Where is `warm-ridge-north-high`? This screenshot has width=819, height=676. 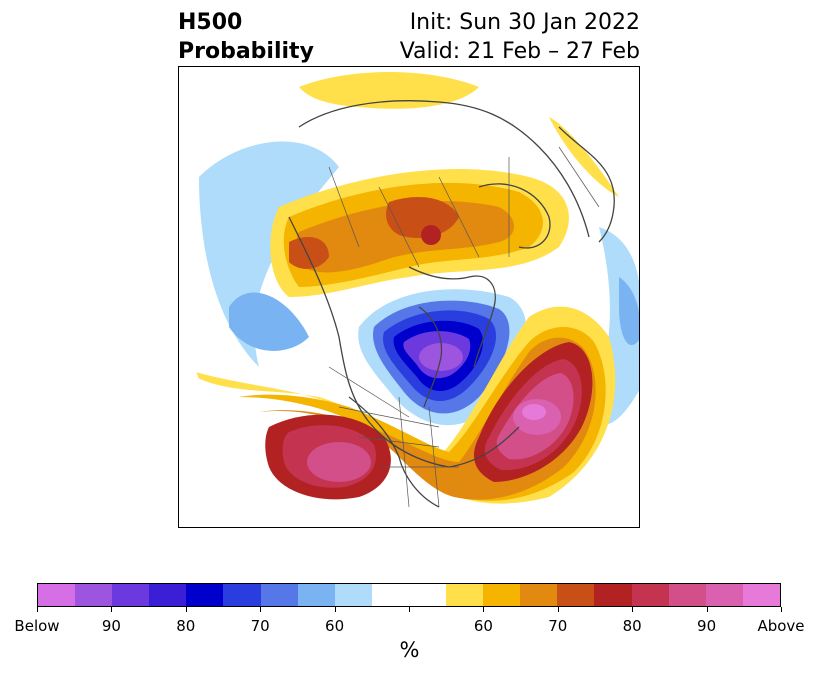
warm-ridge-north-high is located at coordinates (404, 237).